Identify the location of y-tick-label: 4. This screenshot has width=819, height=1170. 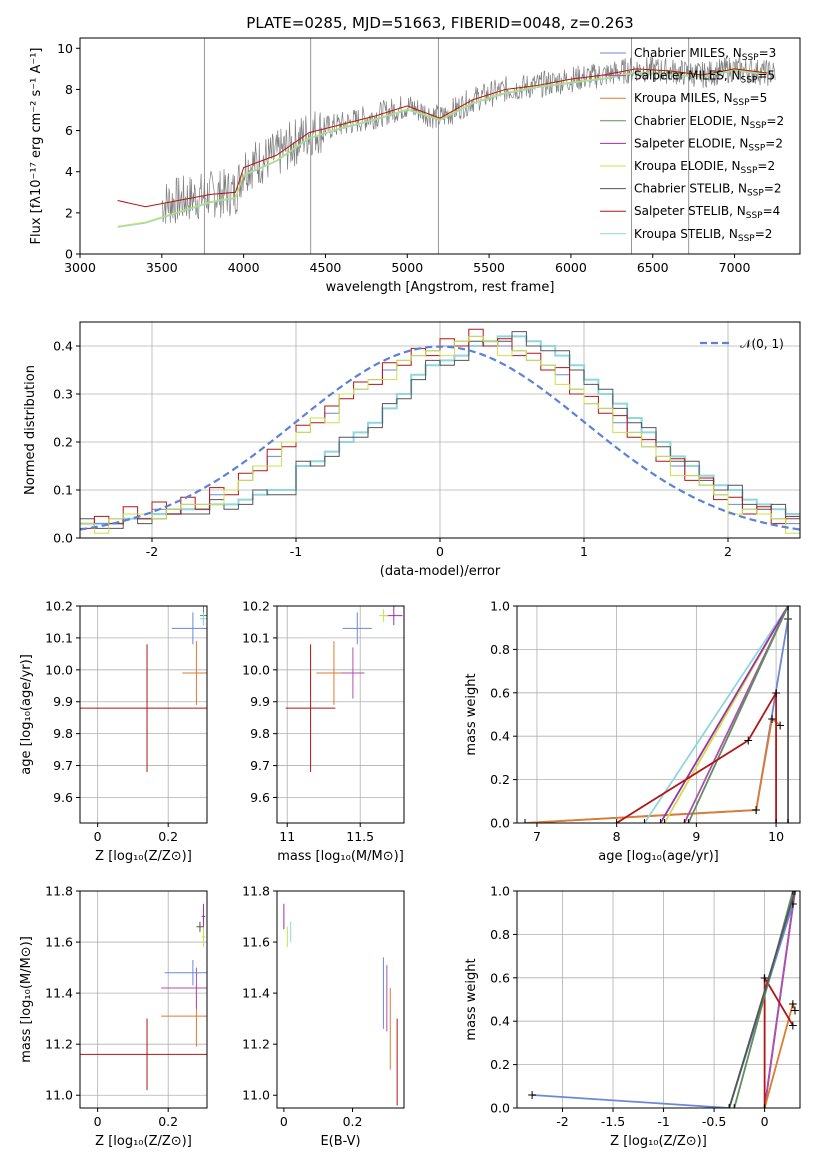
(69, 171).